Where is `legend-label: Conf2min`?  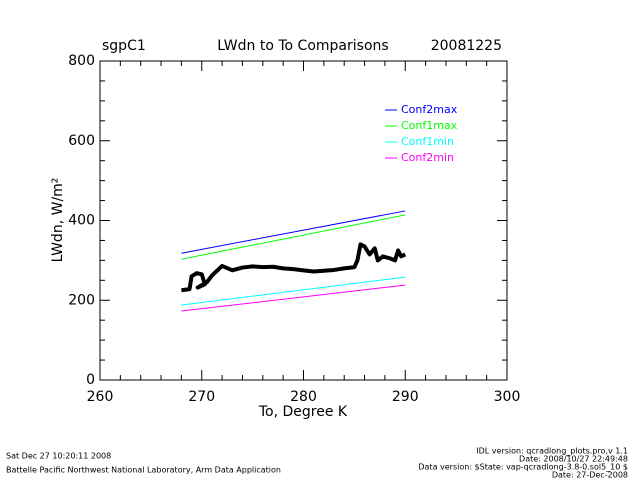 legend-label: Conf2min is located at coordinates (427, 157).